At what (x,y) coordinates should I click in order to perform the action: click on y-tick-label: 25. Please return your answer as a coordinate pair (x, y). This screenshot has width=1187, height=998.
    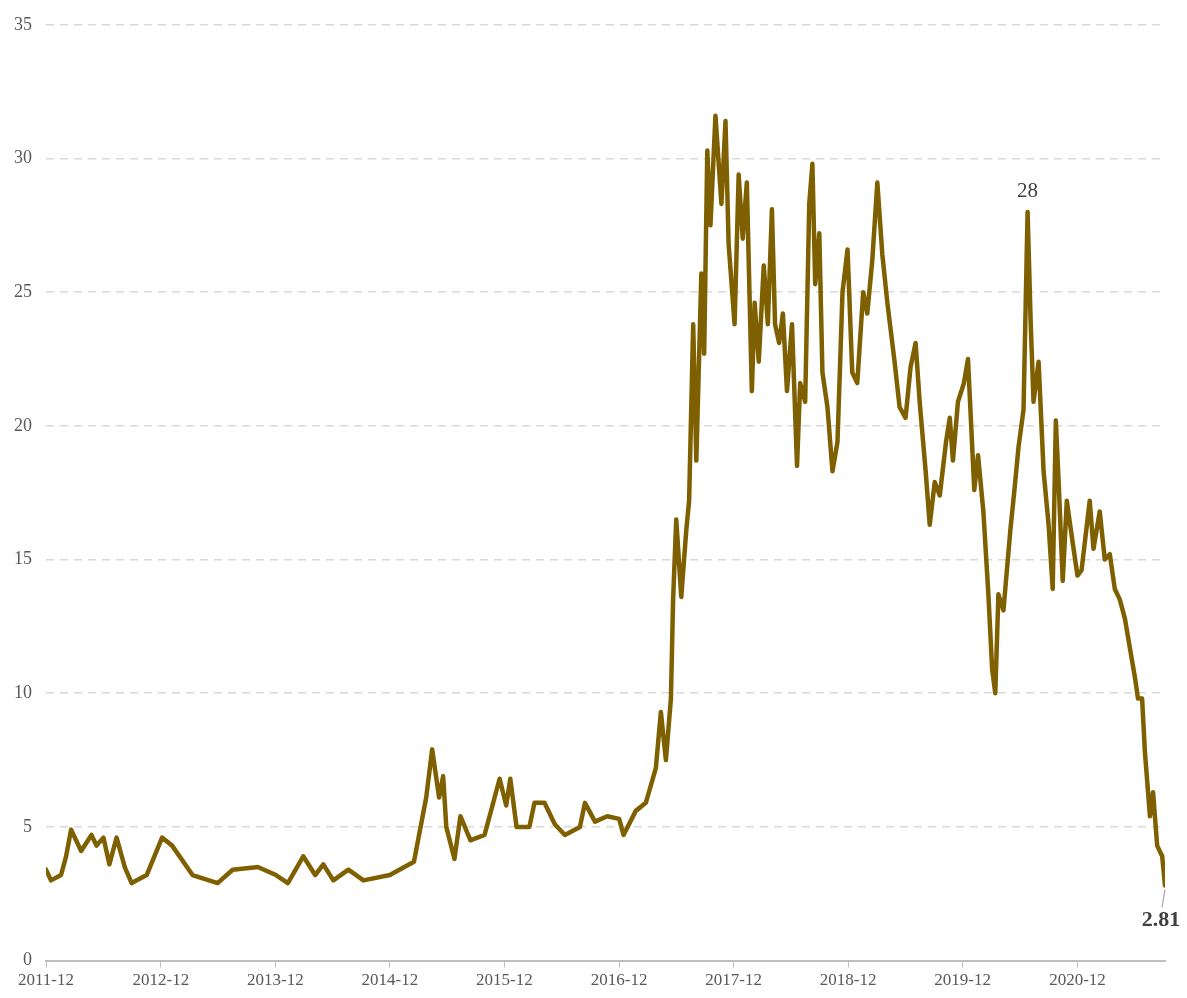
    Looking at the image, I should click on (23, 290).